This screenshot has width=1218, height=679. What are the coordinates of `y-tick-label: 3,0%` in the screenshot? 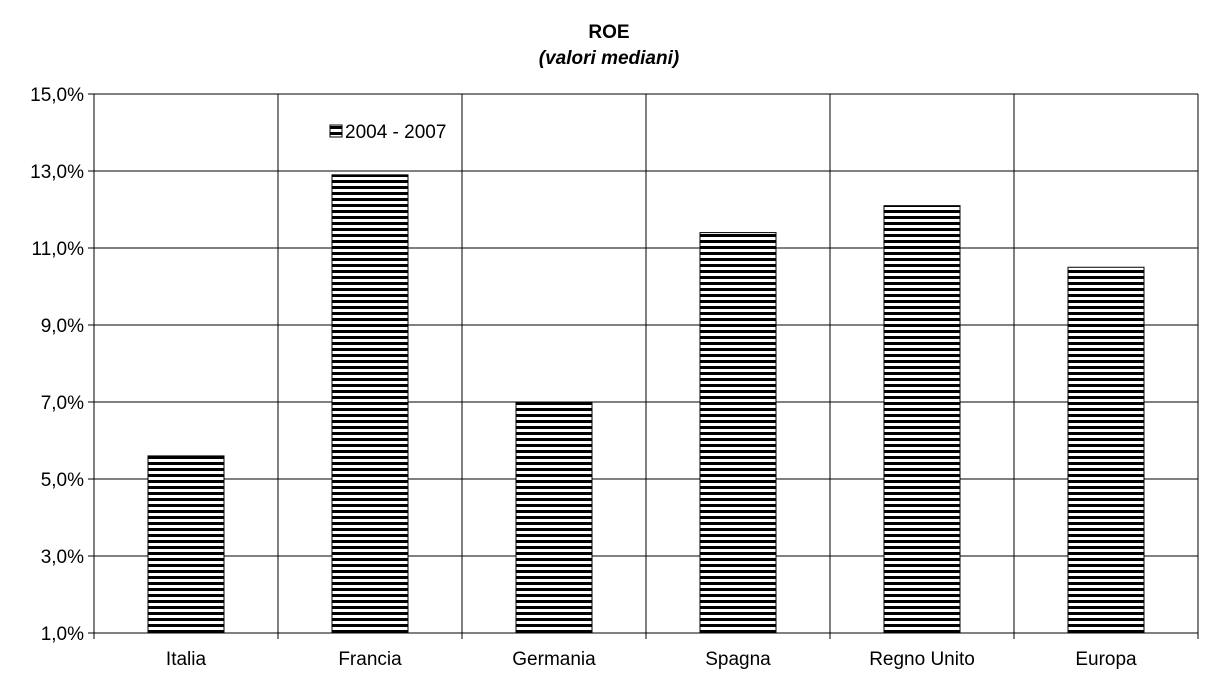 It's located at (62, 557).